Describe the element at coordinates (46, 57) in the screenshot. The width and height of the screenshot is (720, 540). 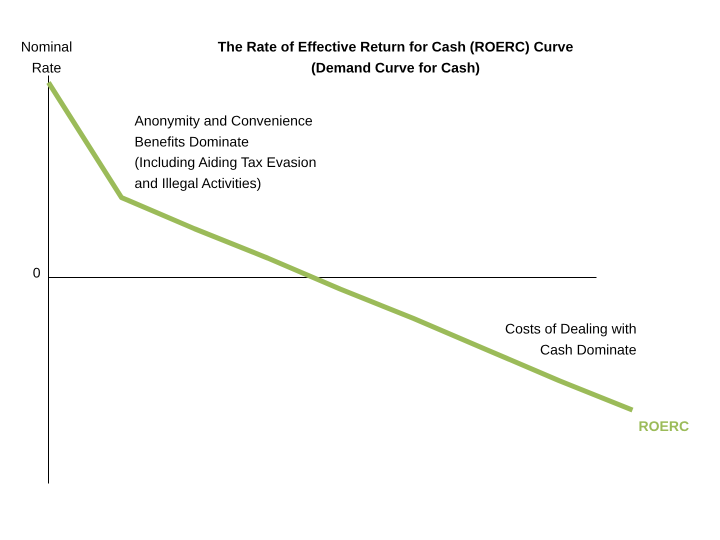
I see `y-axis-title: Nominal Rate` at that location.